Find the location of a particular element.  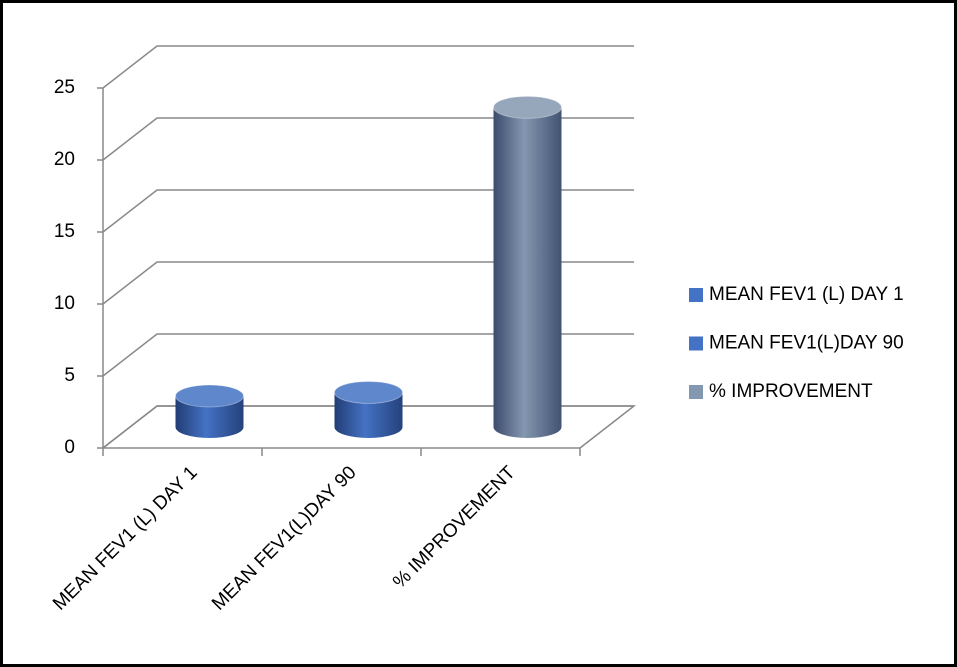

y-tick-label: 5 is located at coordinates (69, 375).